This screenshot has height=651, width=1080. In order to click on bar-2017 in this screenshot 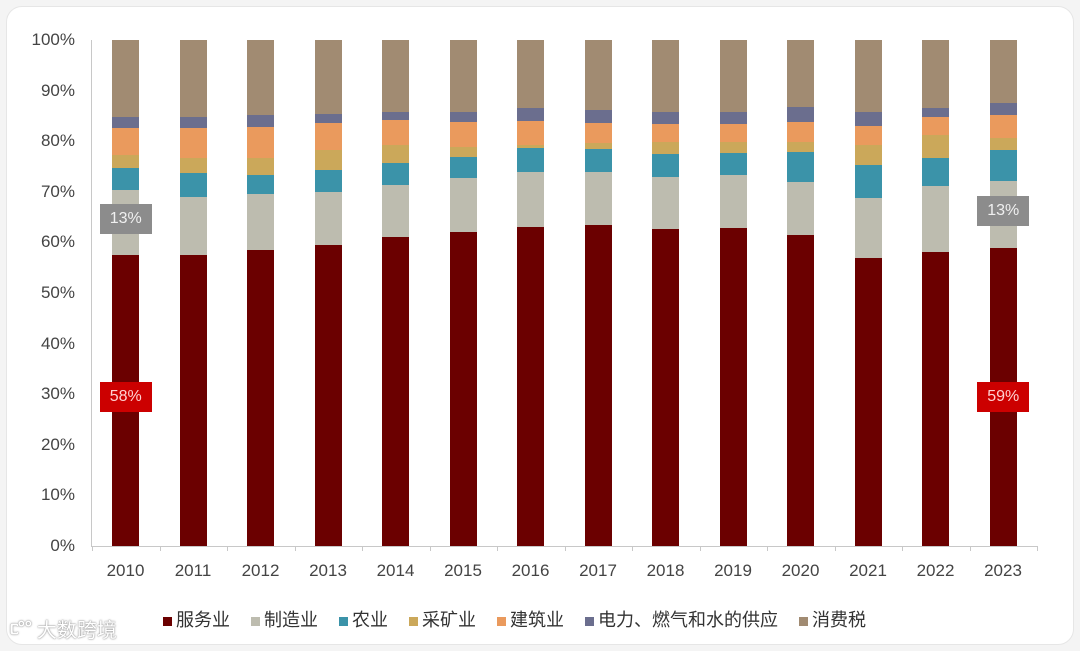, I will do `click(598, 292)`.